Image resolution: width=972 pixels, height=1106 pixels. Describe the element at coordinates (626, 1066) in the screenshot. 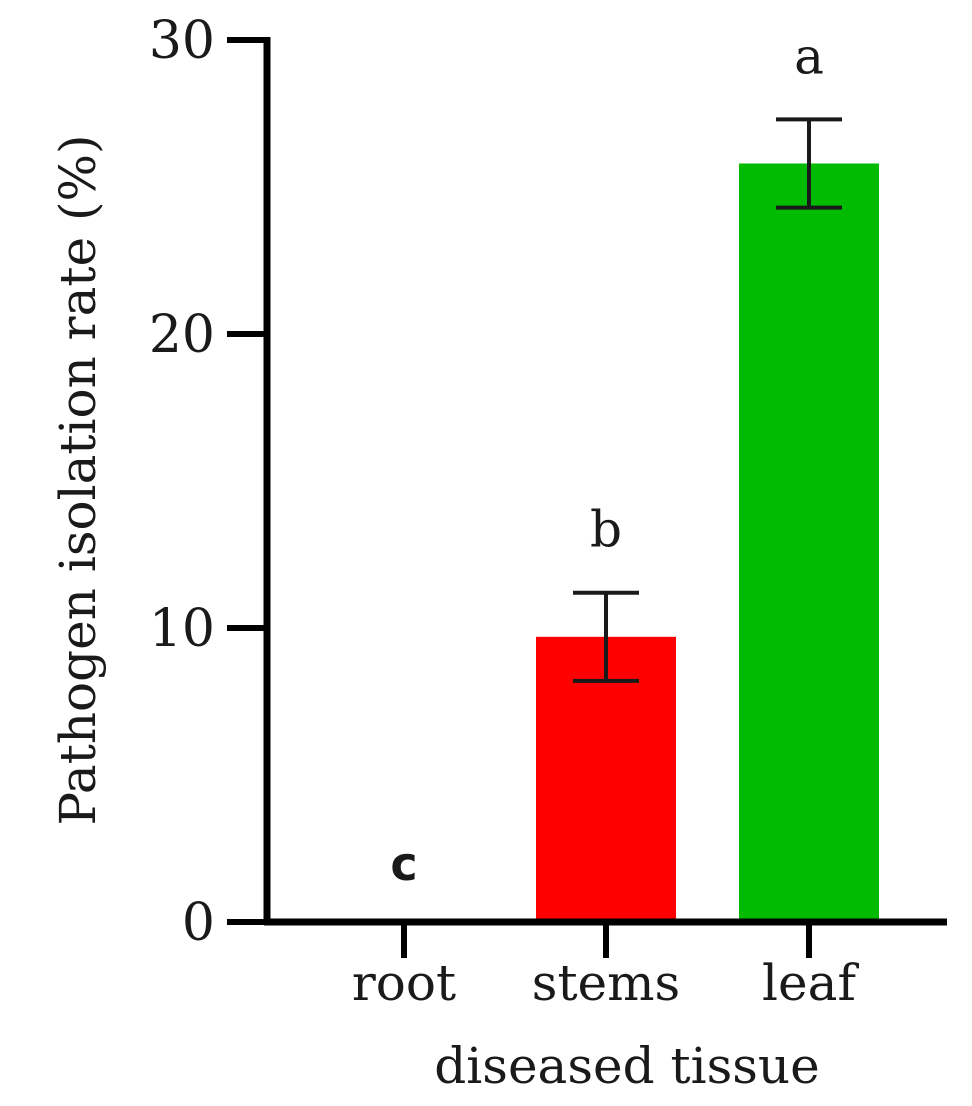

I see `x-axis-title: diseased tissue` at that location.